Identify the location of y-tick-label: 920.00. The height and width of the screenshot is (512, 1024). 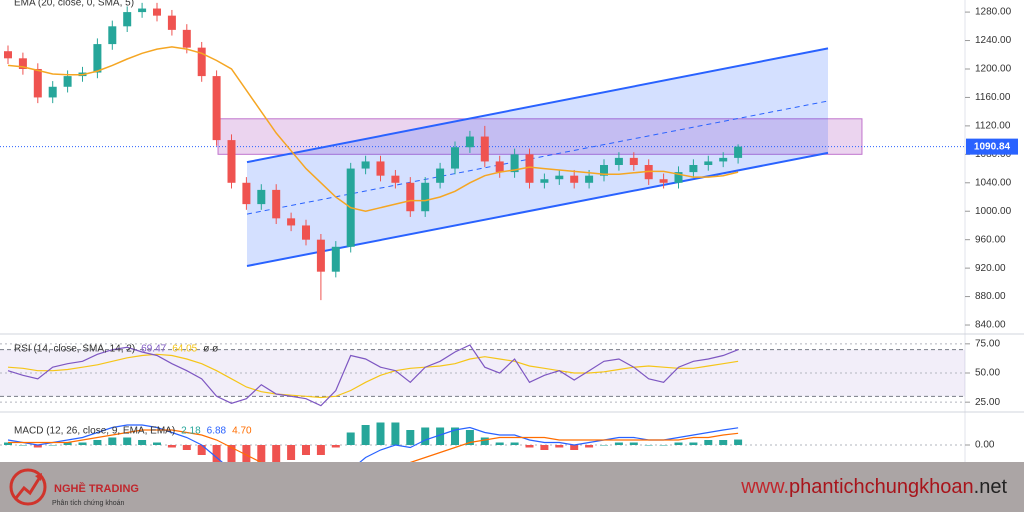
(990, 268).